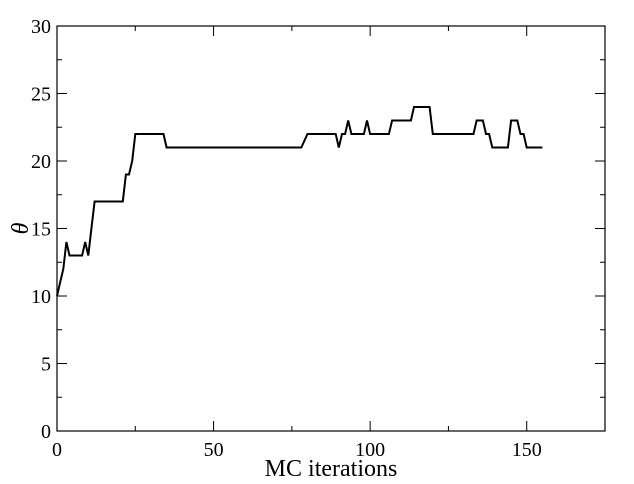 The width and height of the screenshot is (634, 484). I want to click on y-tick-label: 10, so click(41, 297).